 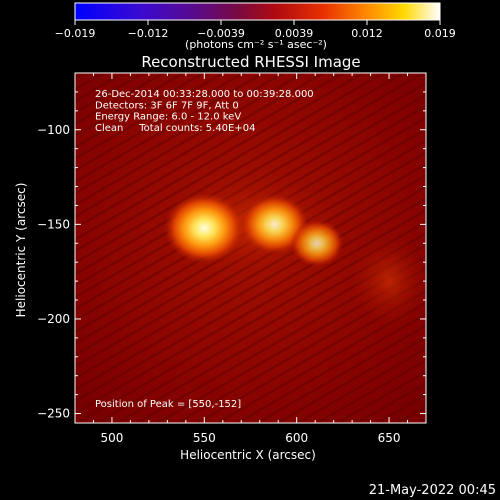 What do you see at coordinates (204, 438) in the screenshot?
I see `x-tick-label: 550` at bounding box center [204, 438].